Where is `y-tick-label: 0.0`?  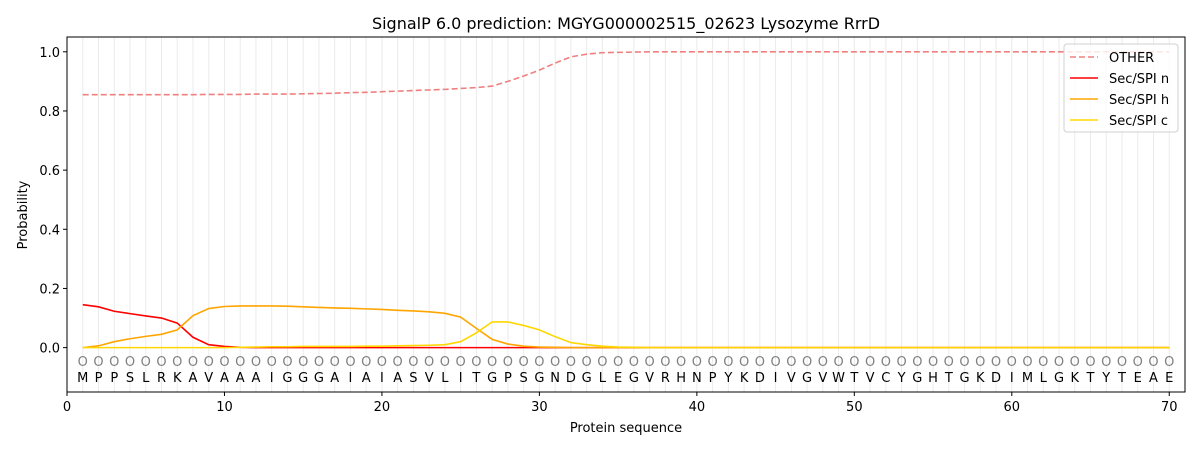
y-tick-label: 0.0 is located at coordinates (49, 349).